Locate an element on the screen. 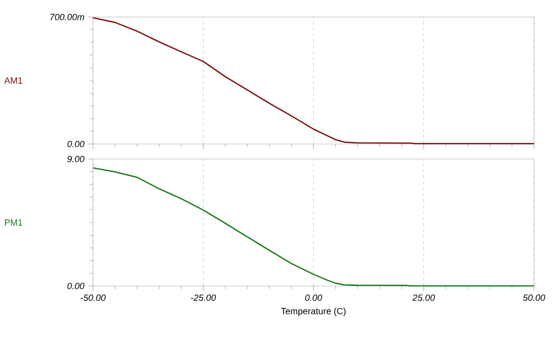 The width and height of the screenshot is (556, 344). y-tick-label: 700.00m is located at coordinates (67, 17).